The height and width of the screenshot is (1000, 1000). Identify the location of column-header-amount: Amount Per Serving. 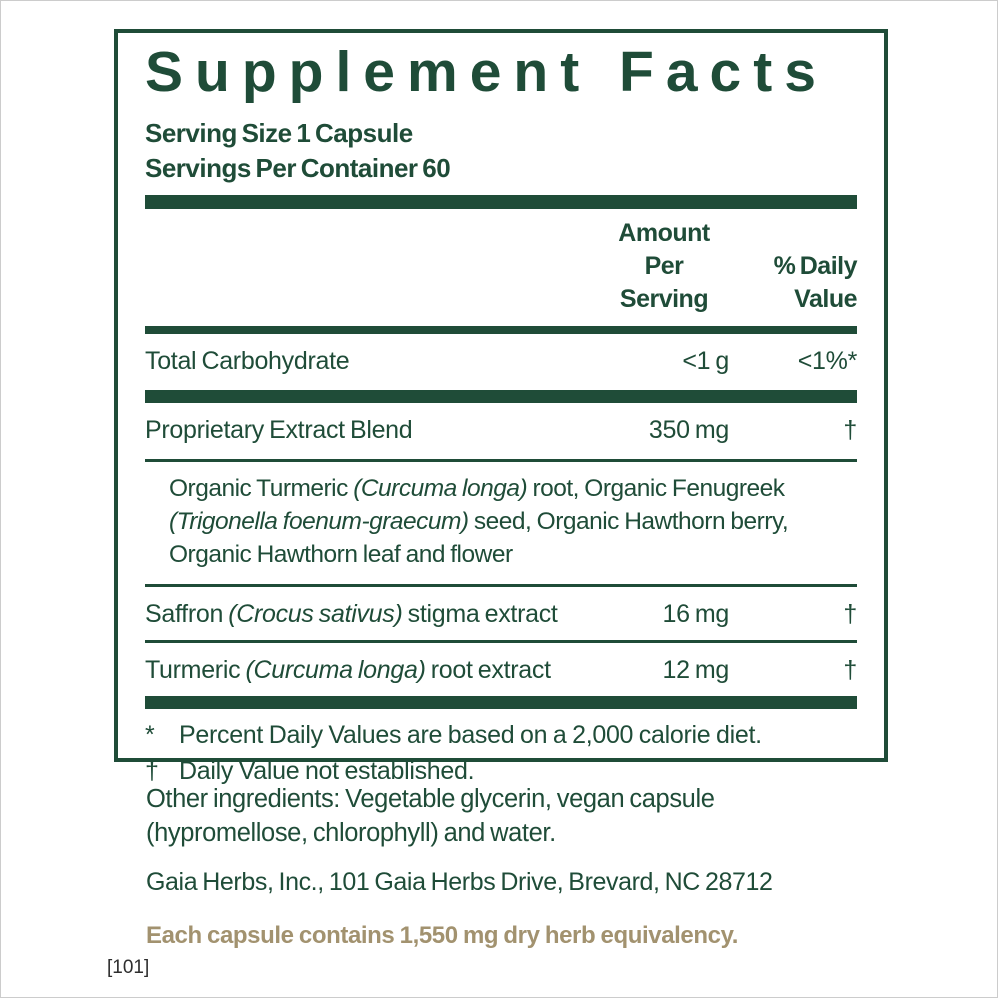
(664, 266).